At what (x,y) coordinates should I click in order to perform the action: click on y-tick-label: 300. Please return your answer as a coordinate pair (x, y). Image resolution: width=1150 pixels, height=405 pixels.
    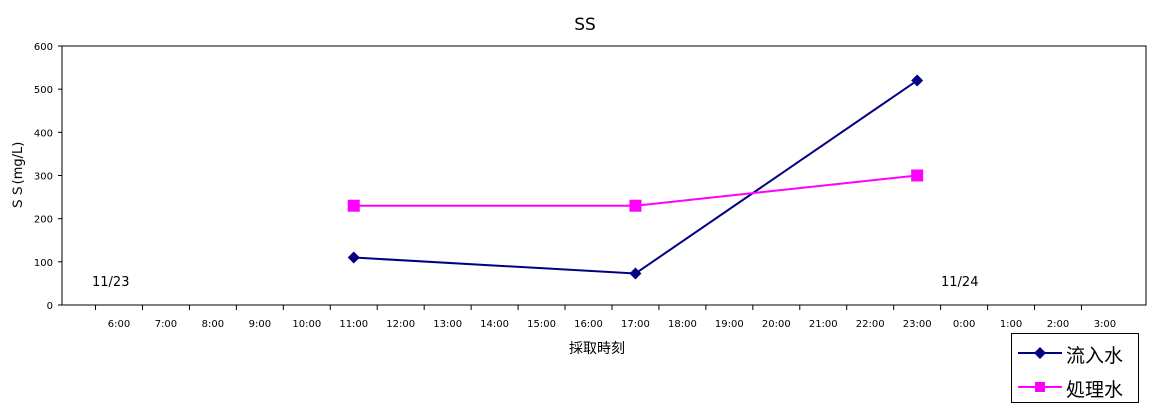
    Looking at the image, I should click on (43, 177).